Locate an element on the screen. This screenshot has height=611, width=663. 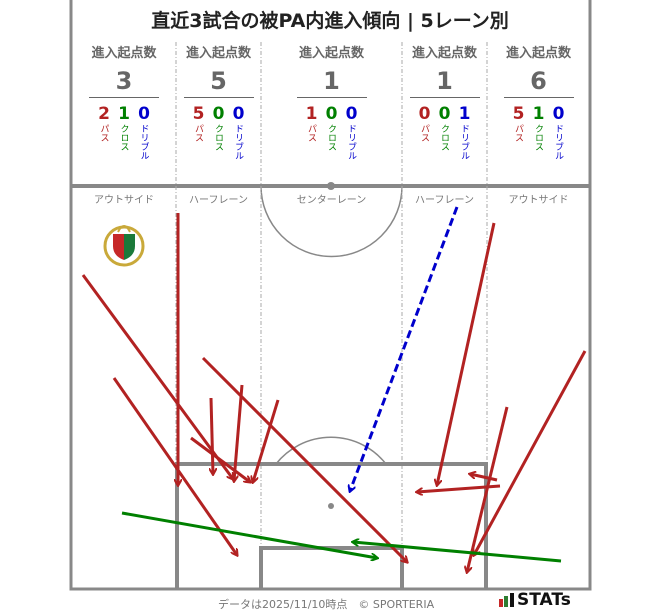
pass-count: 0 is located at coordinates (424, 114).